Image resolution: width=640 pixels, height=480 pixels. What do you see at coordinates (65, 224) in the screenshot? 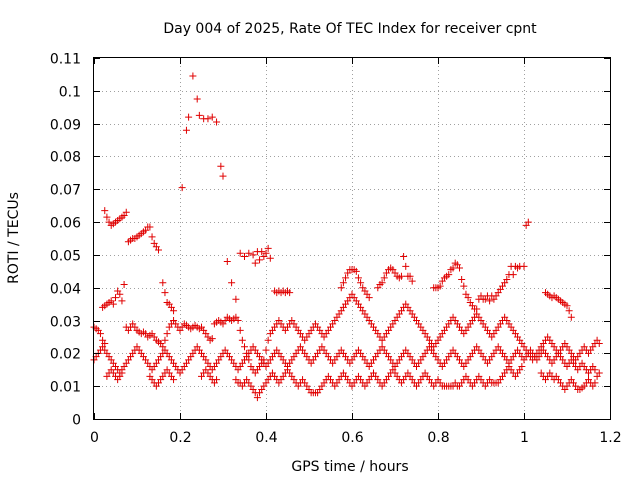
I see `y-tick-label: 0.06` at bounding box center [65, 224].